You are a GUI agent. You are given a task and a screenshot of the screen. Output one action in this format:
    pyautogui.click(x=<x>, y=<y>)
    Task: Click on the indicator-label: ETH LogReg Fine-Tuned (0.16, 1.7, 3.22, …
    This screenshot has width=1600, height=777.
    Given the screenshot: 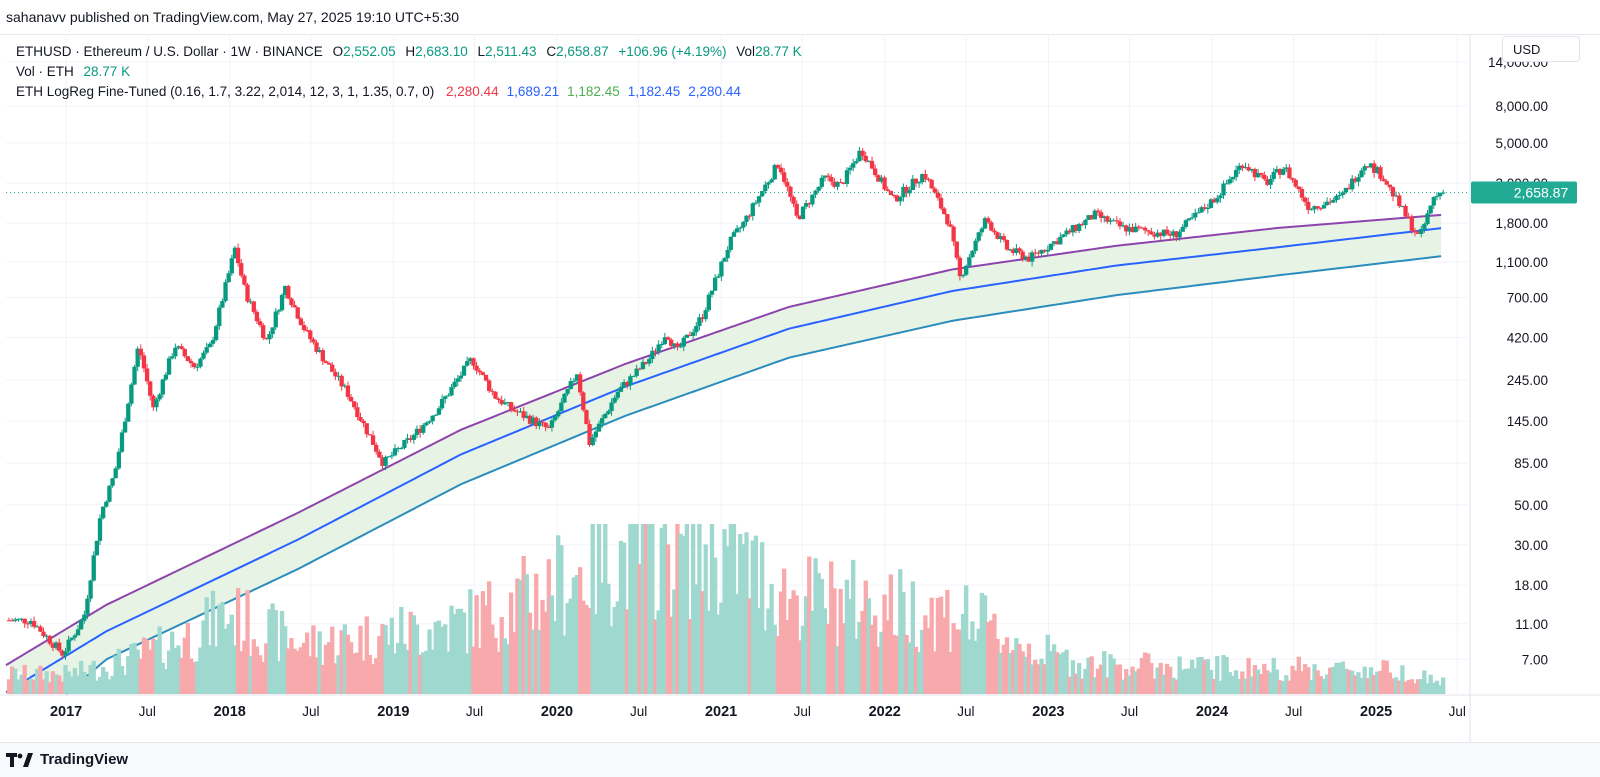 What is the action you would take?
    pyautogui.click(x=225, y=91)
    